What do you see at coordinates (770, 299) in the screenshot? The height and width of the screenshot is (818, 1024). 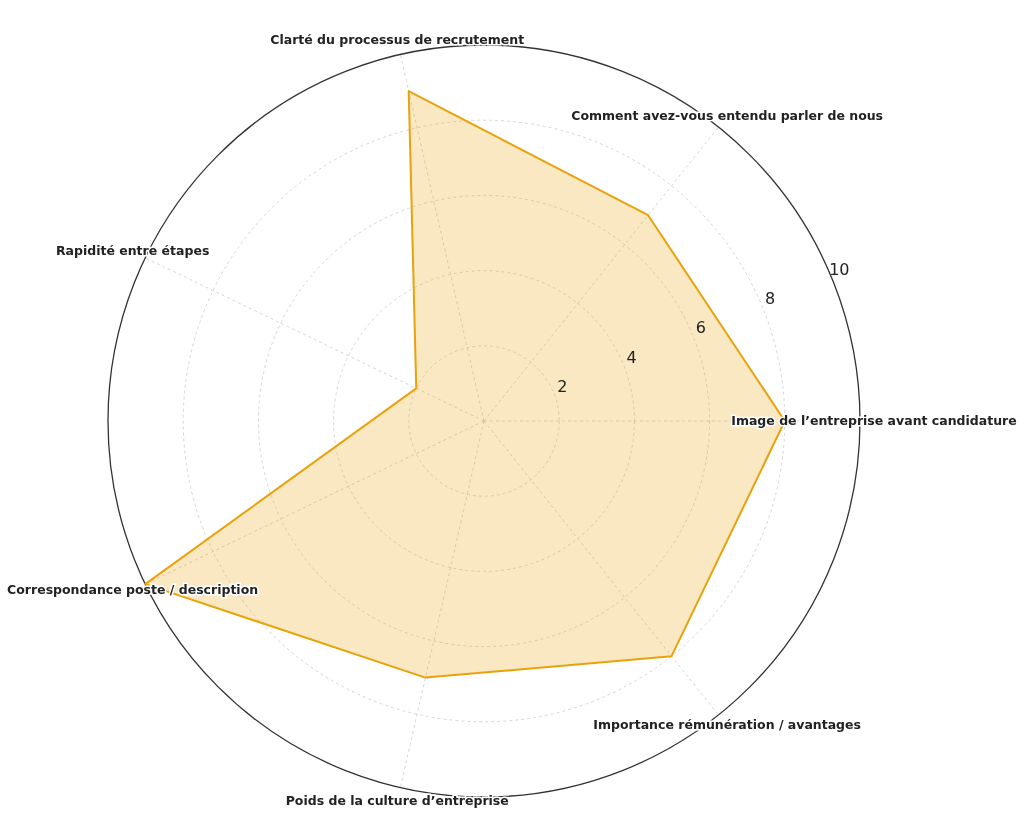 I see `y-tick-label: 8` at bounding box center [770, 299].